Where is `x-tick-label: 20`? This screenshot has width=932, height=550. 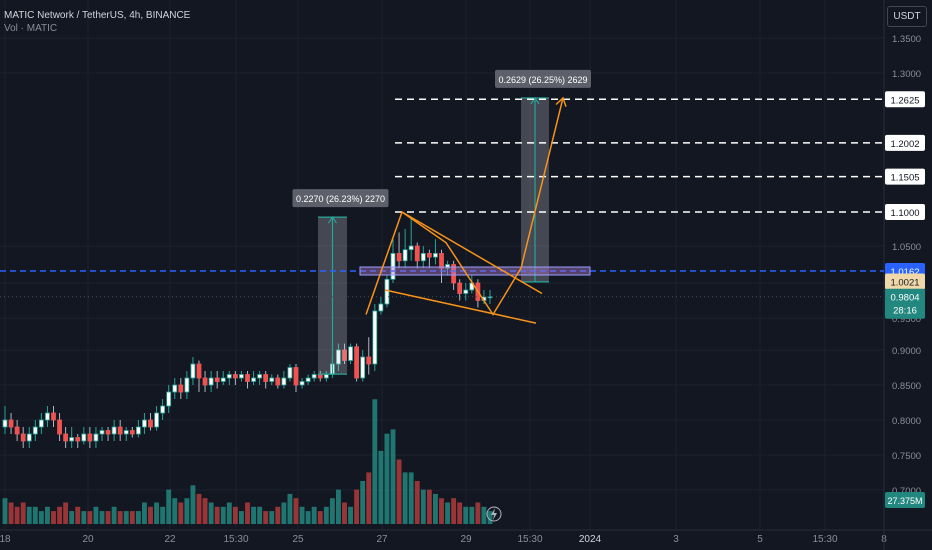
x-tick-label: 20 is located at coordinates (88, 539).